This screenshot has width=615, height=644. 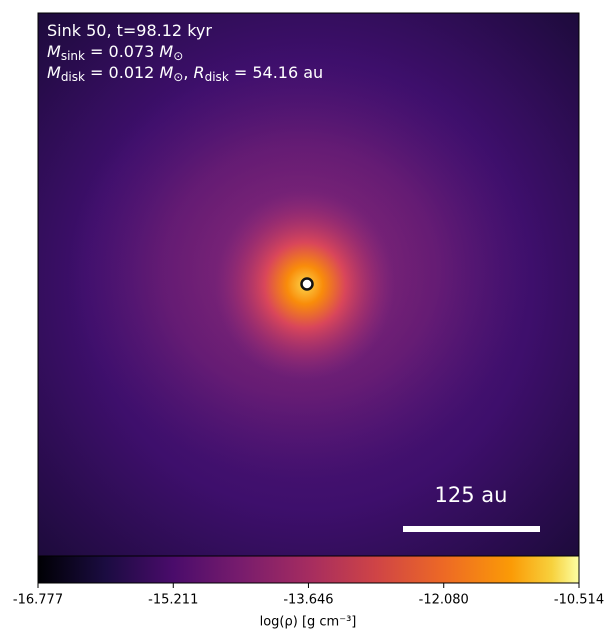 I want to click on colorbar-tick-label: -16.777, so click(x=38, y=600).